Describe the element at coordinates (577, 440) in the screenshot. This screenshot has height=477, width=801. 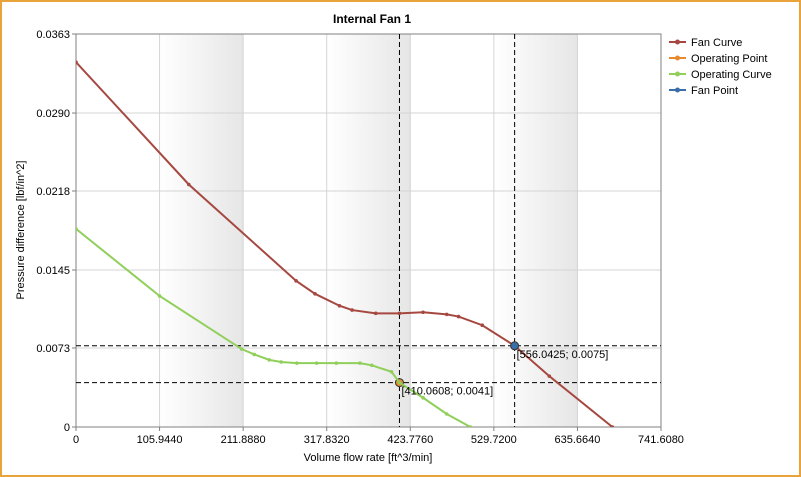
I see `x-tick-label: 635.6640` at that location.